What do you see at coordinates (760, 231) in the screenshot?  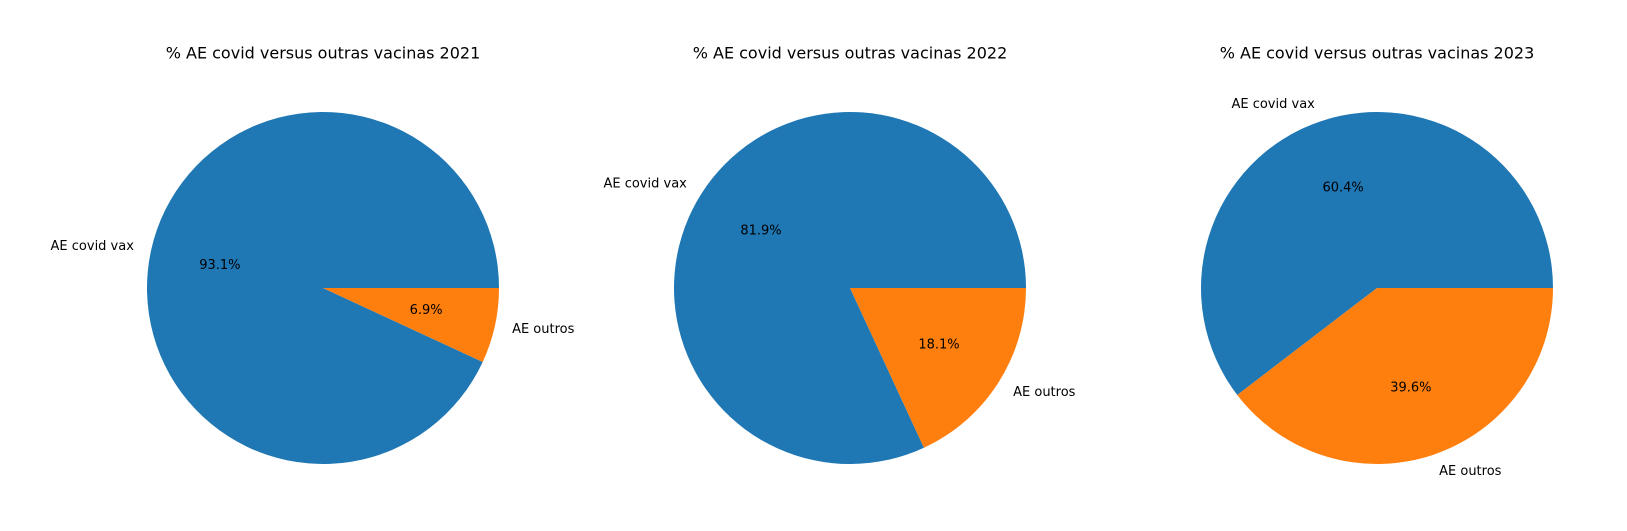 I see `slice-percent-label: 81.9%` at bounding box center [760, 231].